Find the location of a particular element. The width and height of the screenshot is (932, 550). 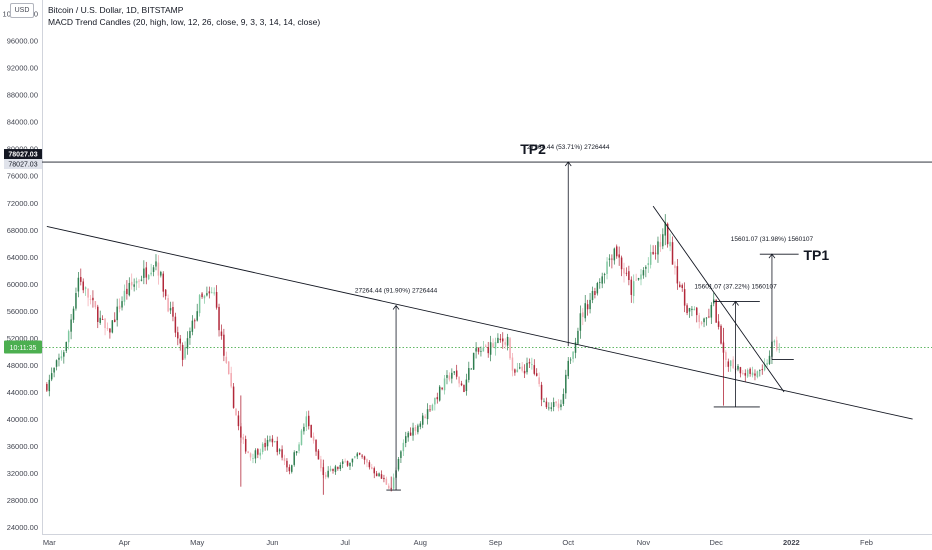

x-tick-label: Sep is located at coordinates (495, 542).